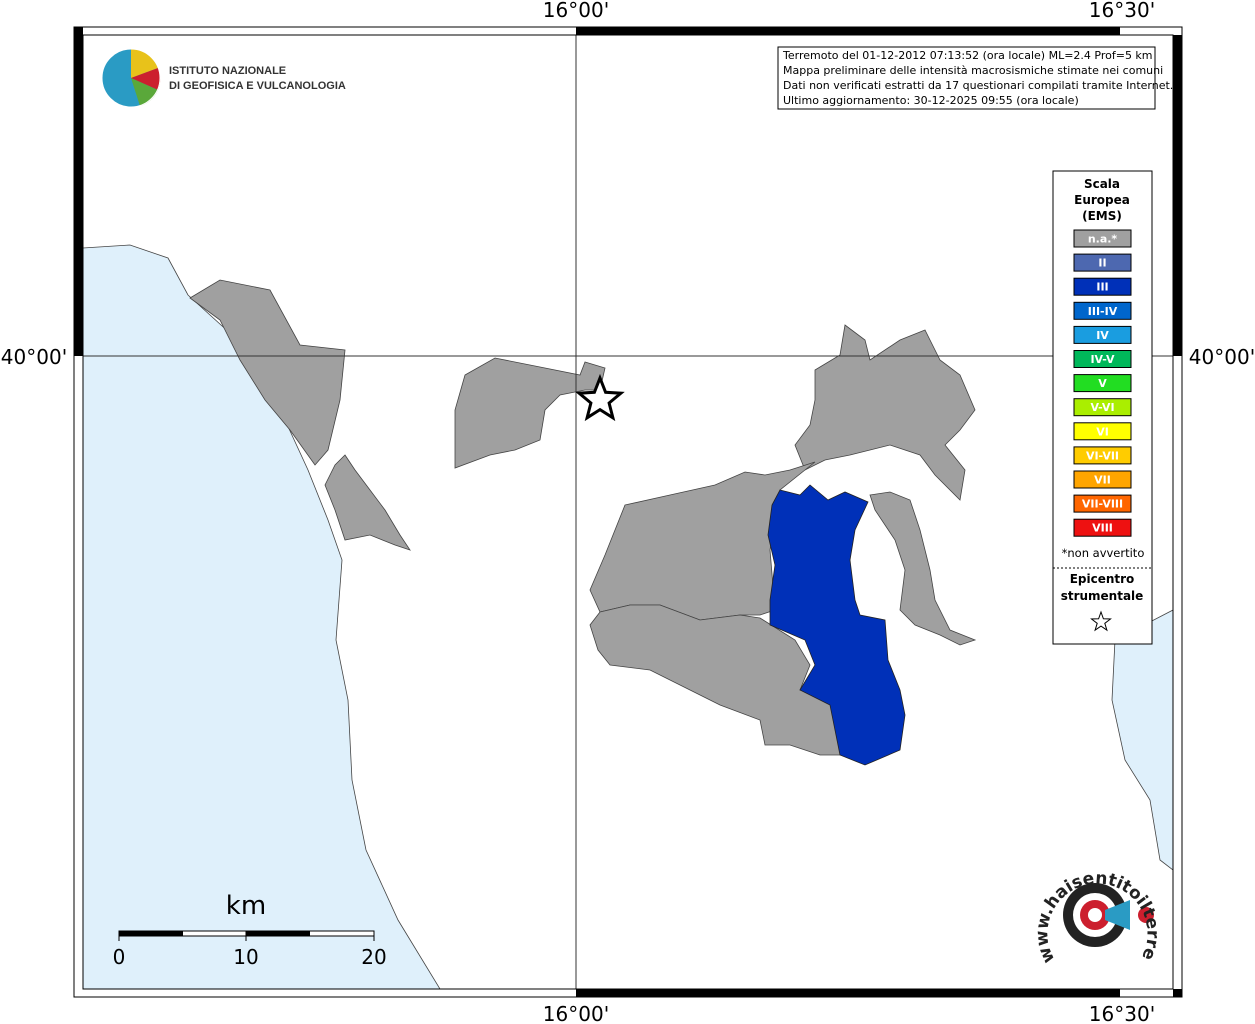  I want to click on scale-unit: km, so click(246, 906).